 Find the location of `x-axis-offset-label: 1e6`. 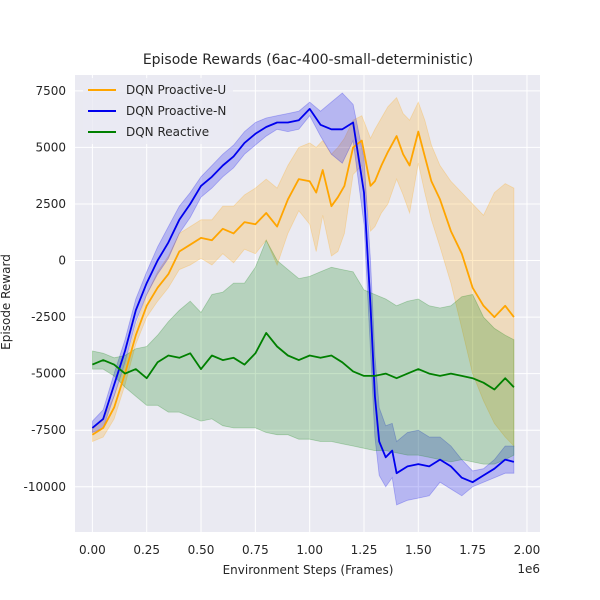

x-axis-offset-label: 1e6 is located at coordinates (528, 569).